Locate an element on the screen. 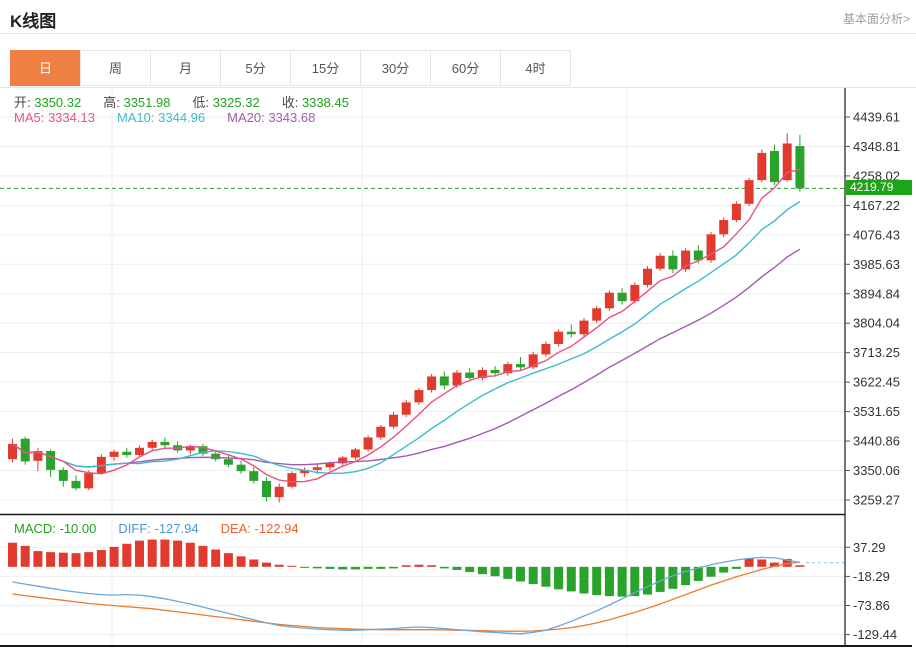  info-pair: MACD: -10.00 is located at coordinates (55, 528).